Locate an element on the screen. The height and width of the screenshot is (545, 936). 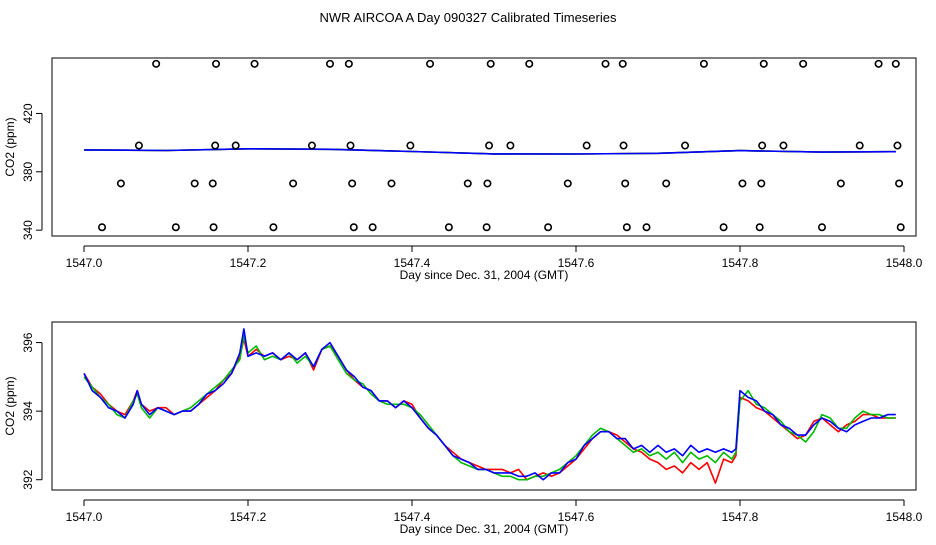
y-tick-label: 392 is located at coordinates (28, 479).